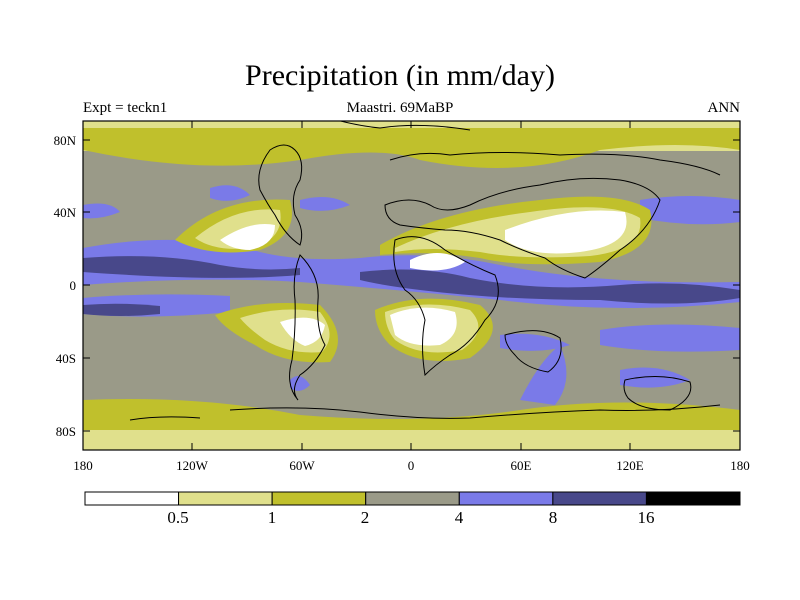 The image size is (800, 600). Describe the element at coordinates (65, 212) in the screenshot. I see `lat-label: 40N` at that location.